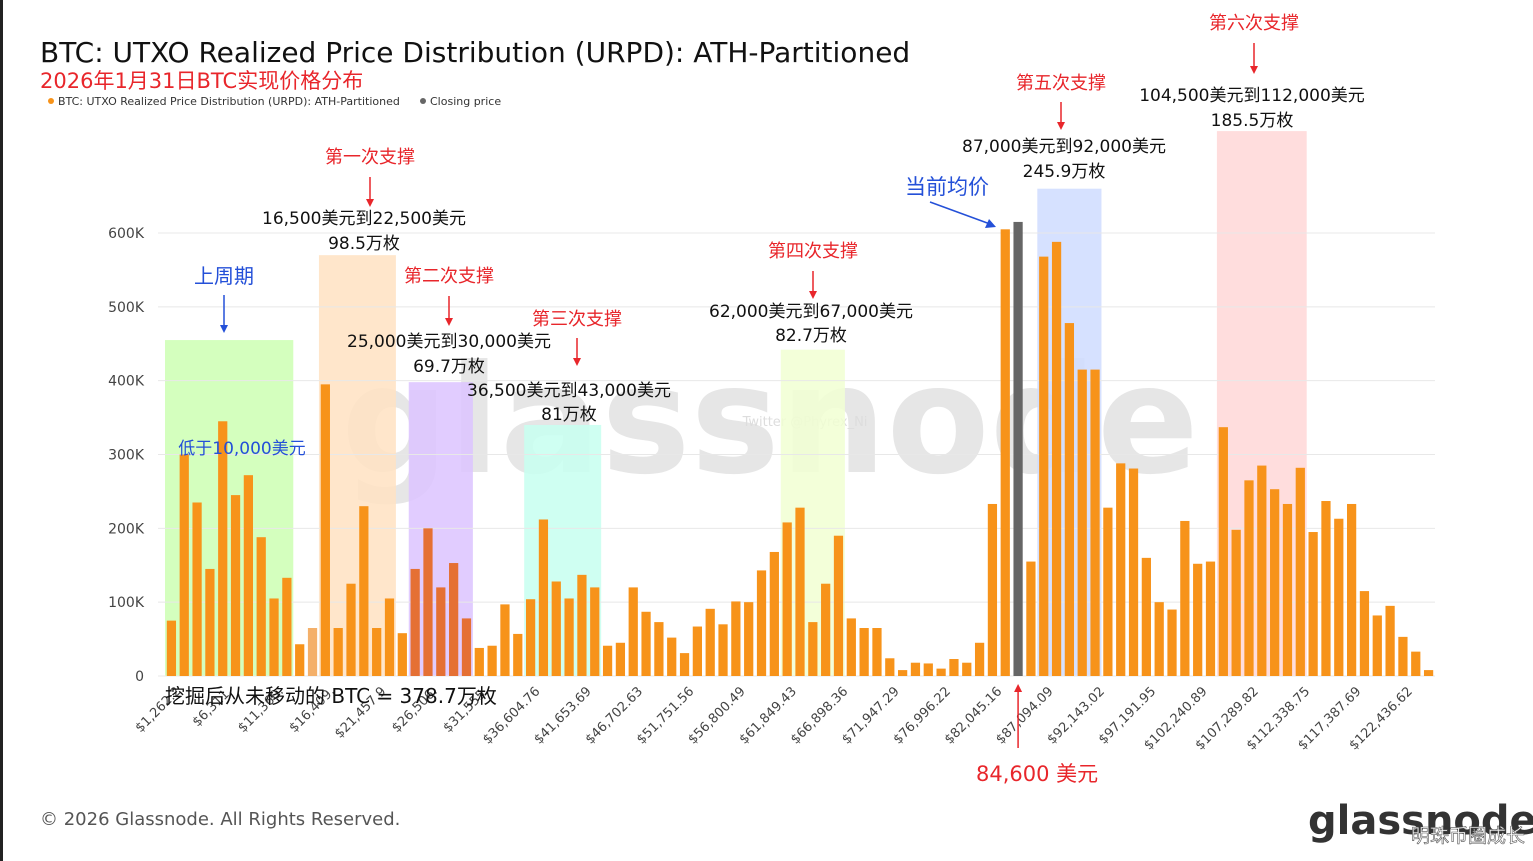 The image size is (1533, 861). I want to click on legend-closing-price: Closing price, so click(465, 101).